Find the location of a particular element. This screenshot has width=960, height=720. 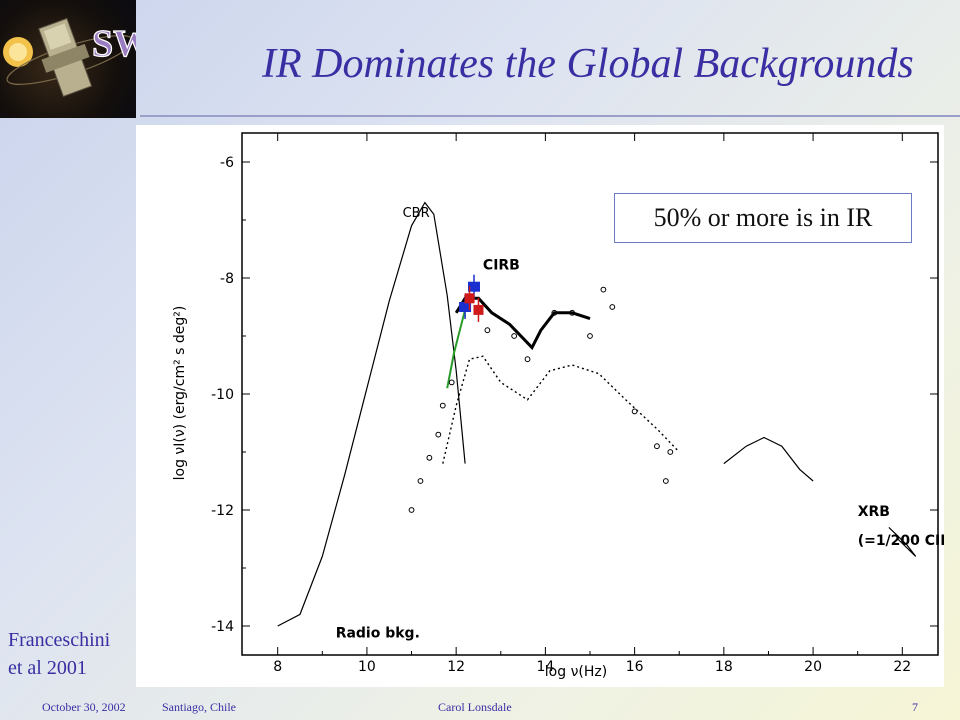

x-tick-label: 22 is located at coordinates (902, 667).